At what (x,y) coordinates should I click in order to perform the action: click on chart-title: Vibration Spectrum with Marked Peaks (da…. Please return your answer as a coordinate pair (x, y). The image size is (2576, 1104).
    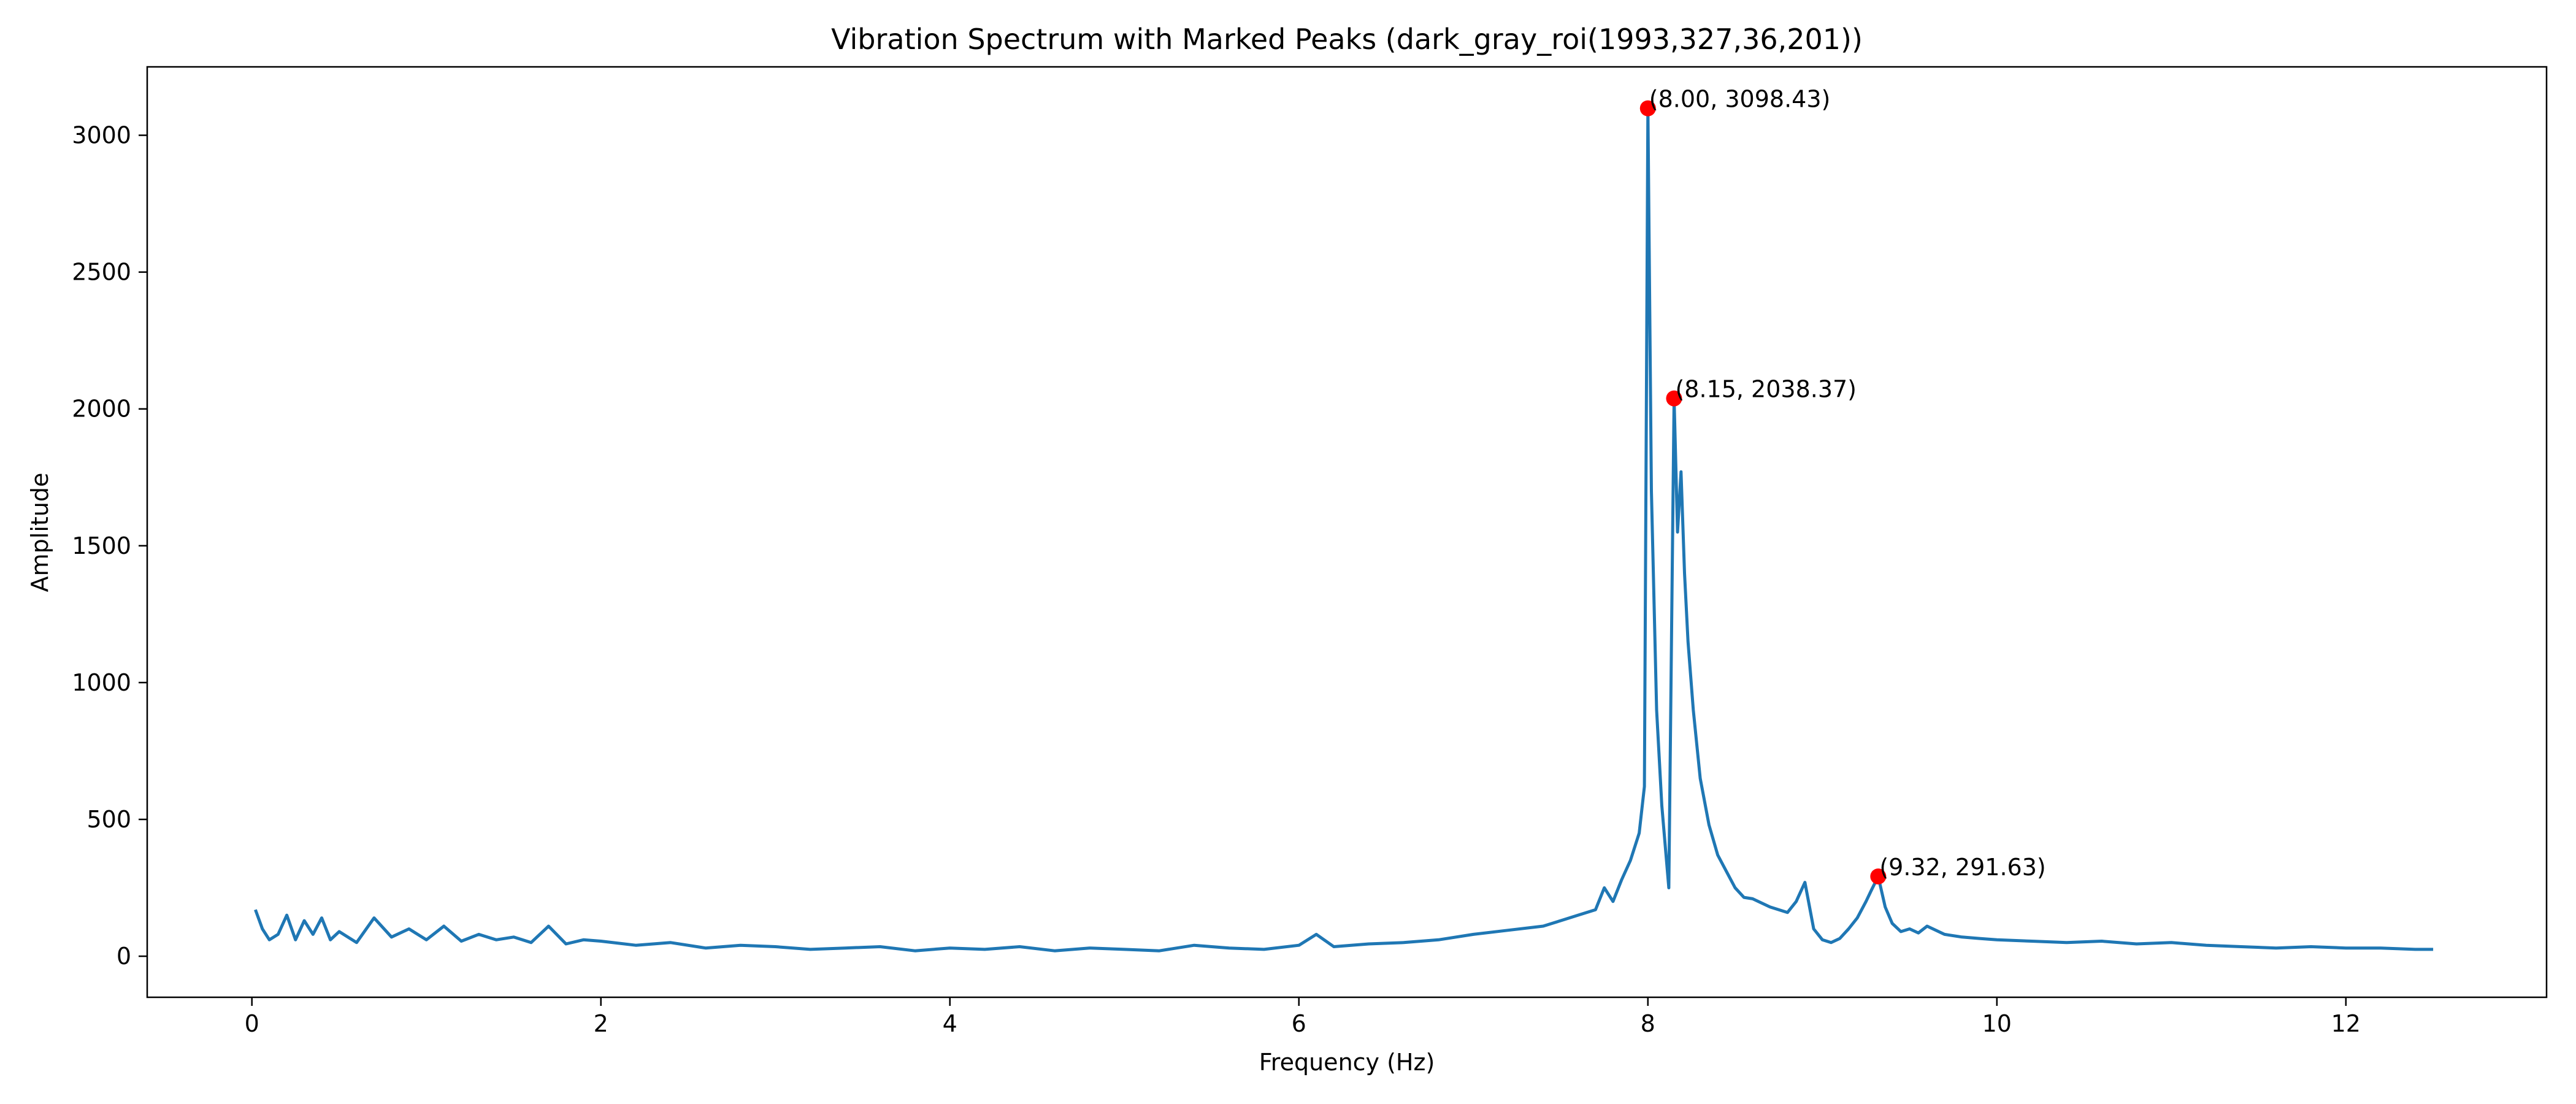
    Looking at the image, I should click on (1347, 39).